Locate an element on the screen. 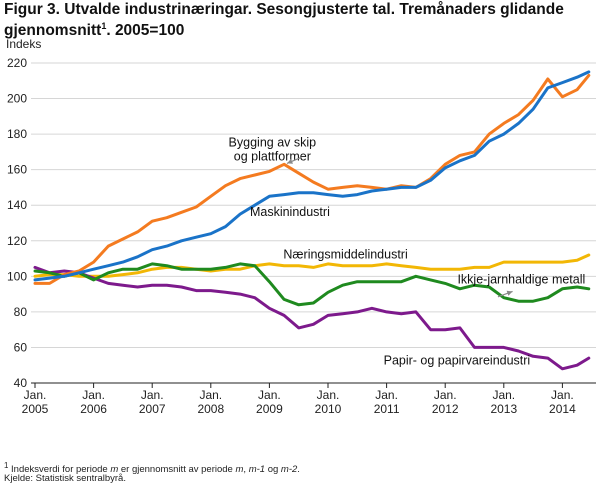 The height and width of the screenshot is (488, 610). y-tick-label: 220 is located at coordinates (17, 63).